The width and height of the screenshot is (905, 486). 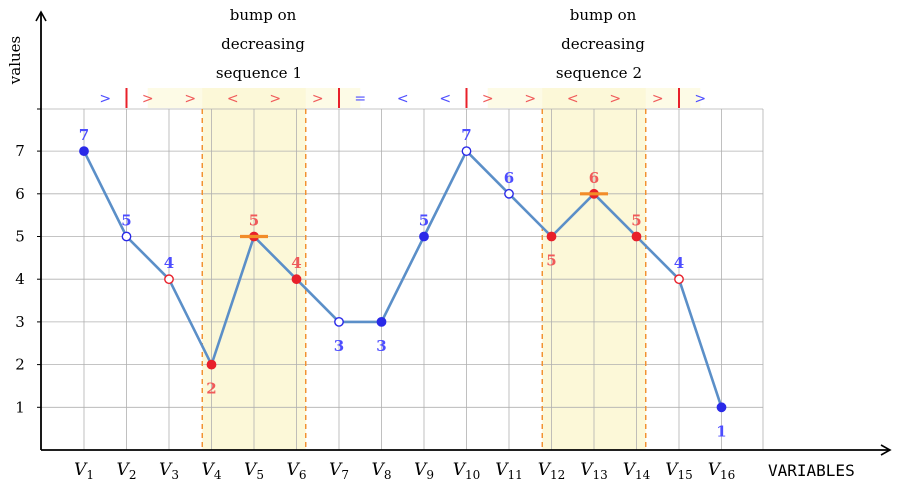 What do you see at coordinates (260, 475) in the screenshot?
I see `x-tick-sub-5: 5` at bounding box center [260, 475].